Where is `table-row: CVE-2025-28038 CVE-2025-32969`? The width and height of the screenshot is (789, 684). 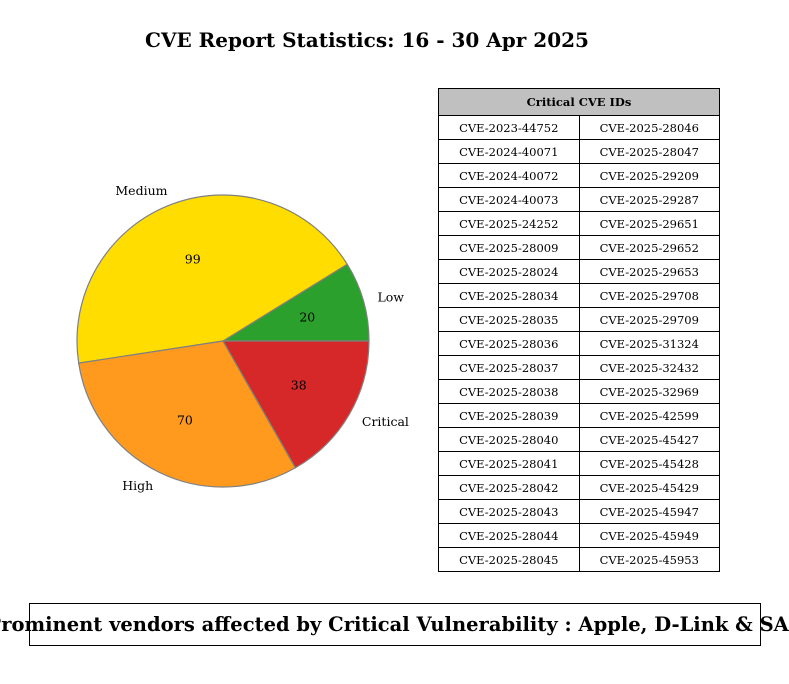 table-row: CVE-2025-28038 CVE-2025-32969 is located at coordinates (579, 391).